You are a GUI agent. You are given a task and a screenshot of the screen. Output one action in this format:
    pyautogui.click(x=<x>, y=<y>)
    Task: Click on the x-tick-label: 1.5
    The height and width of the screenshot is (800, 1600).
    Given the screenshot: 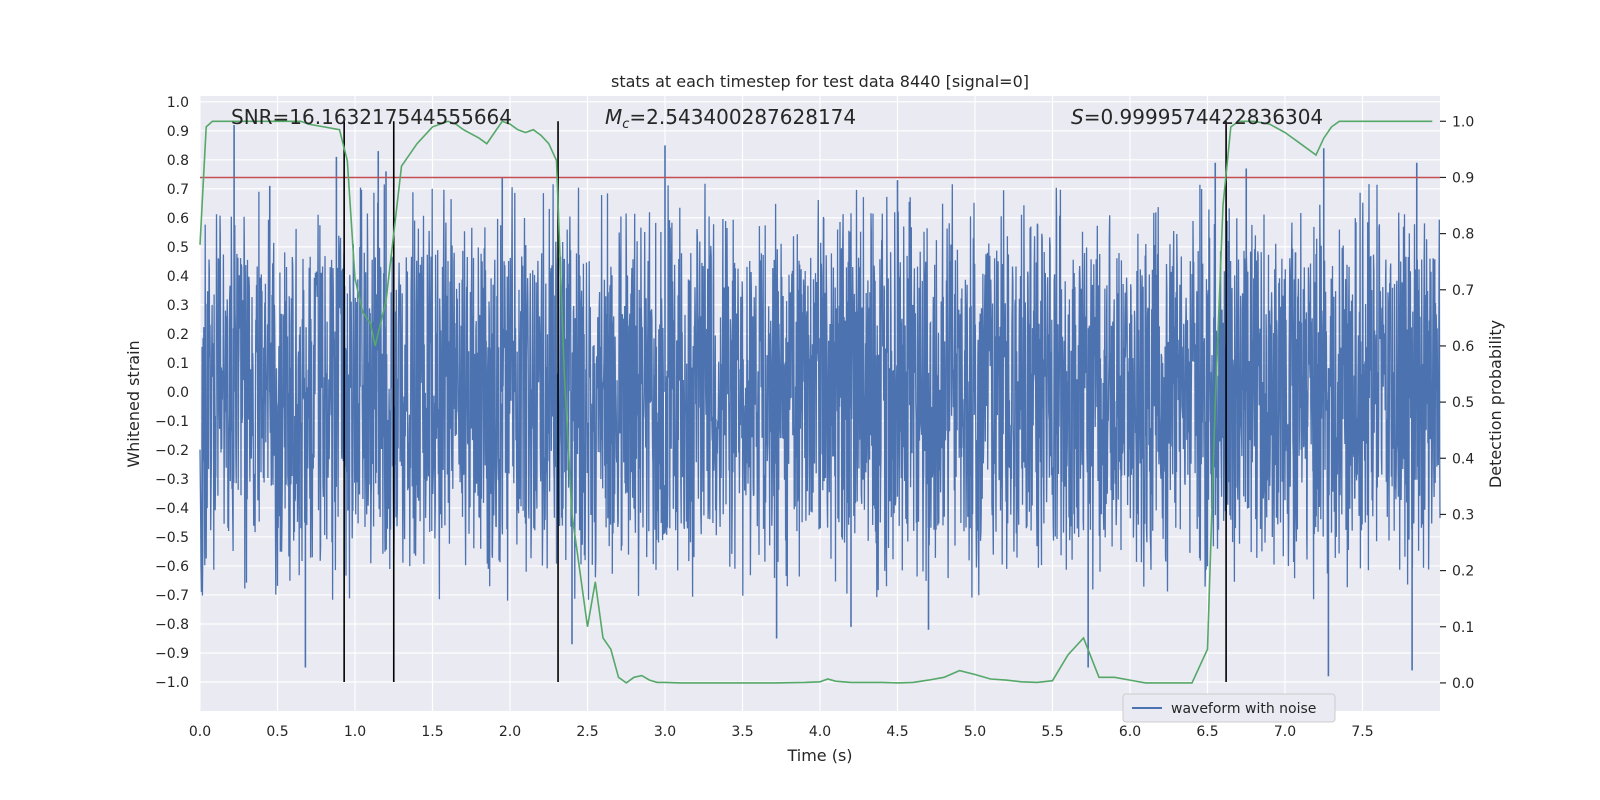 What is the action you would take?
    pyautogui.click(x=432, y=732)
    